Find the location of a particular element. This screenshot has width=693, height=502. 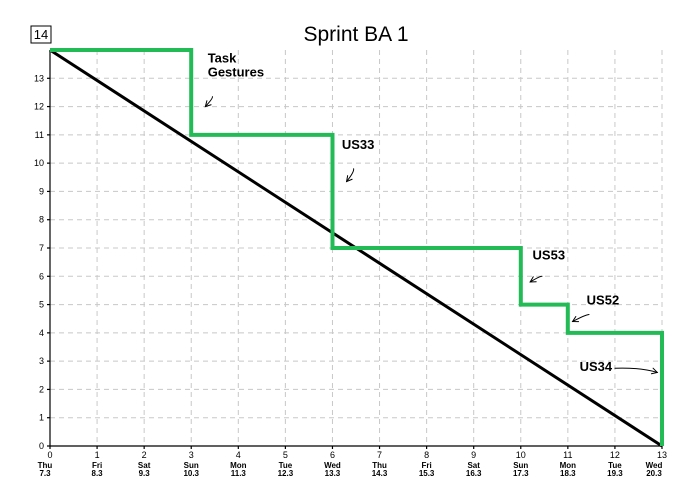

annotation-label: US34 is located at coordinates (596, 366).